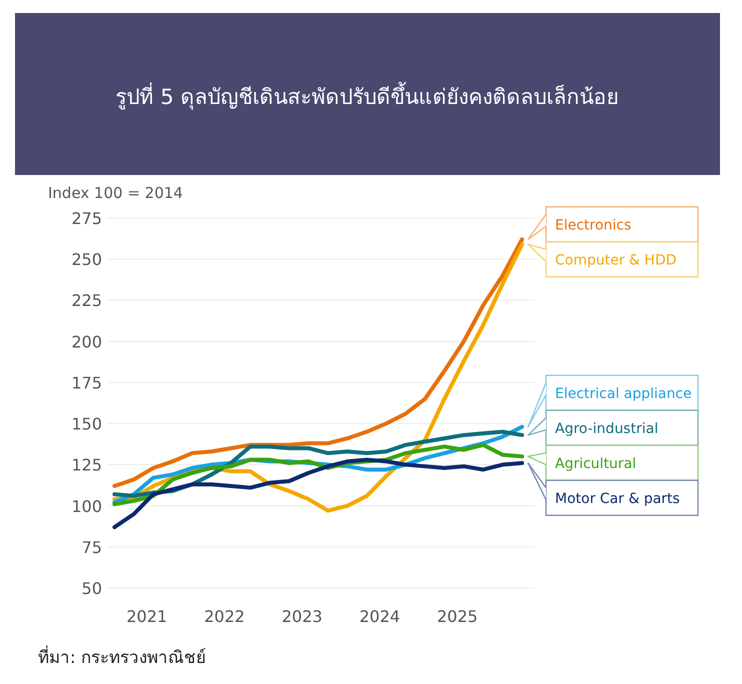  What do you see at coordinates (86, 465) in the screenshot?
I see `y-tick-label: 125` at bounding box center [86, 465].